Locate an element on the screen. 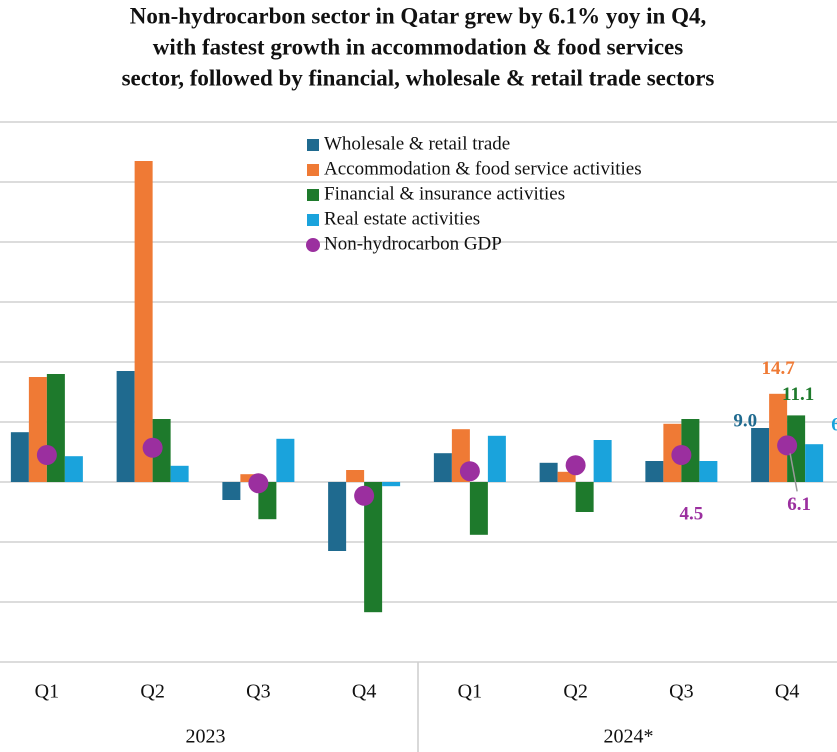 The height and width of the screenshot is (752, 837). value-label: 14.7 is located at coordinates (779, 368).